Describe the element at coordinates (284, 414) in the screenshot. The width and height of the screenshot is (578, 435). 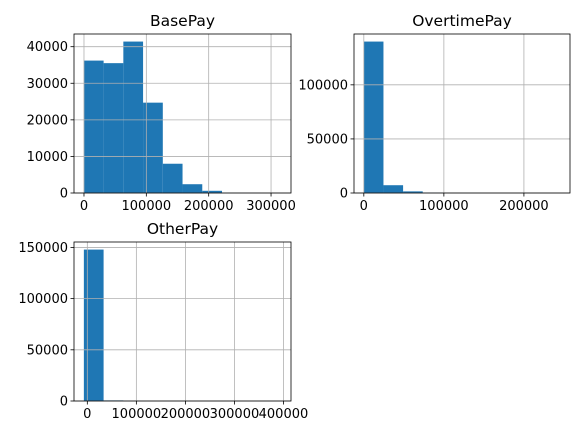
I see `x-tick-label: 400000` at that location.